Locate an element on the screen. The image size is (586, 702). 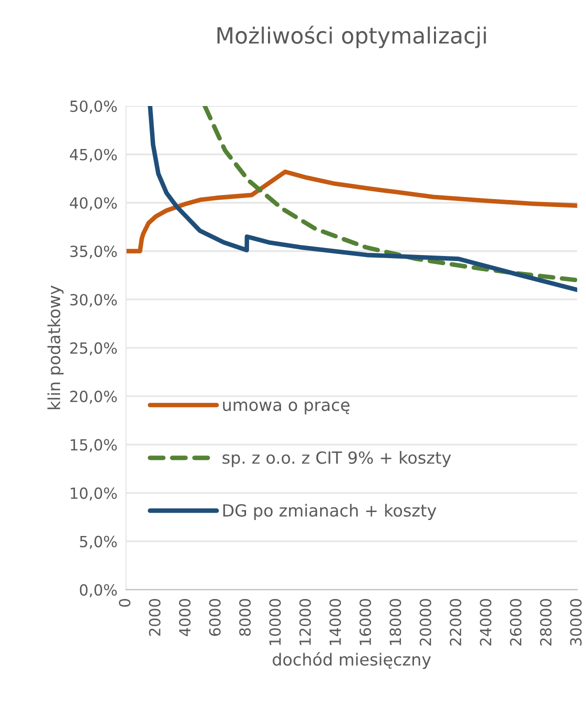
y-tick-label: 10,0% is located at coordinates (93, 494).